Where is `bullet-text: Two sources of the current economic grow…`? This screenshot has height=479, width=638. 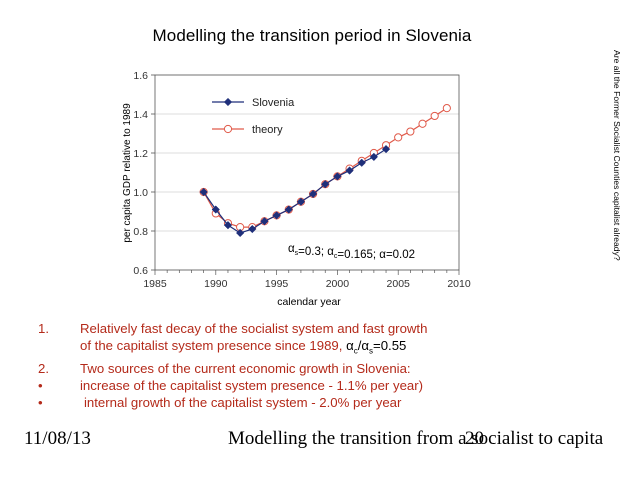 bullet-text: Two sources of the current economic grow… is located at coordinates (245, 368).